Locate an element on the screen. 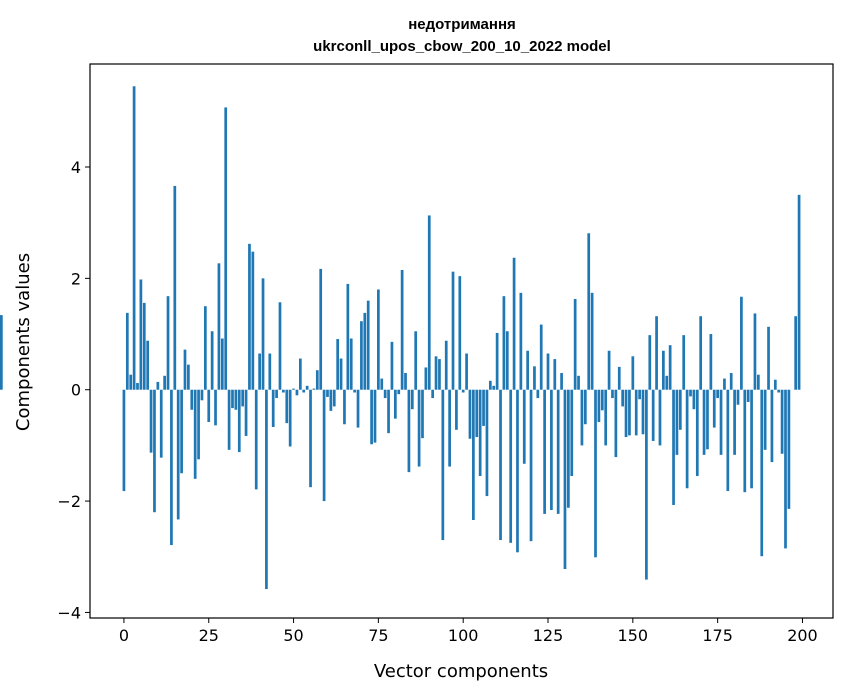 This screenshot has width=847, height=696. x-tick-label: 100 is located at coordinates (463, 635).